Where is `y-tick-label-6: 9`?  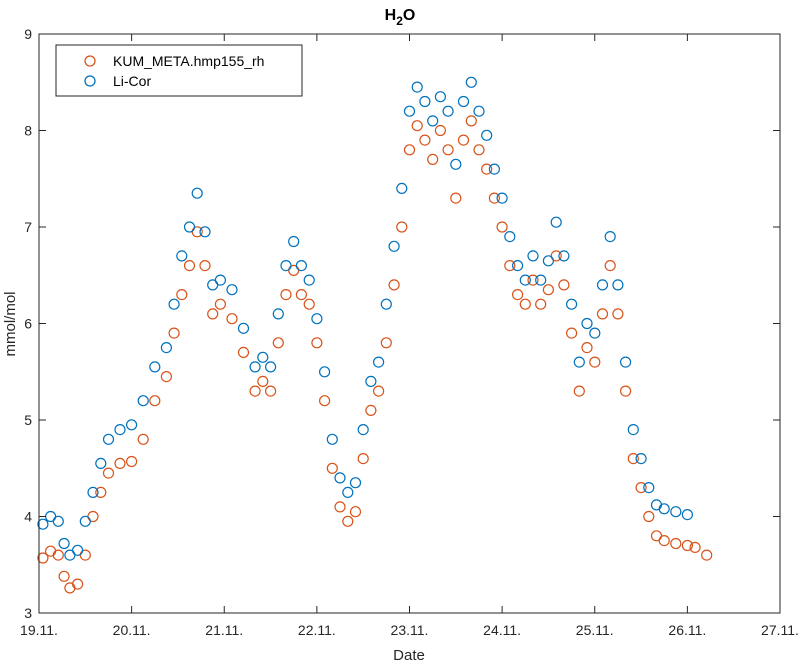 y-tick-label-6: 9 is located at coordinates (28, 34).